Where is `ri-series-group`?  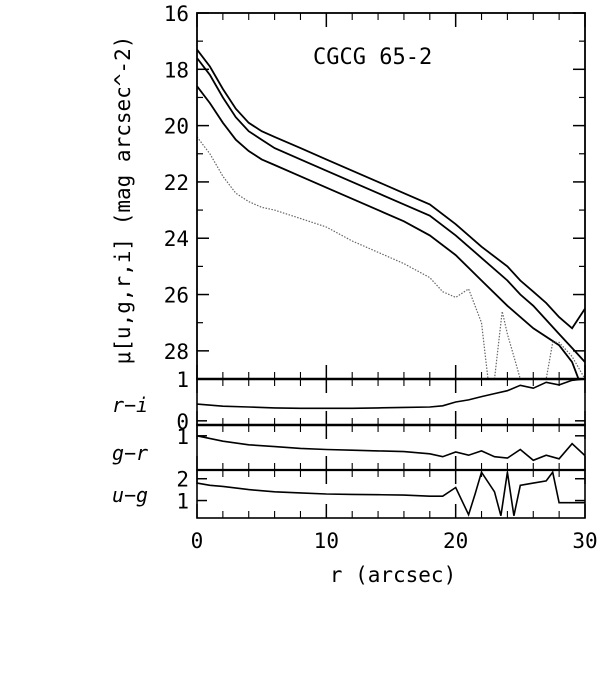
ri-series-group is located at coordinates (391, 394).